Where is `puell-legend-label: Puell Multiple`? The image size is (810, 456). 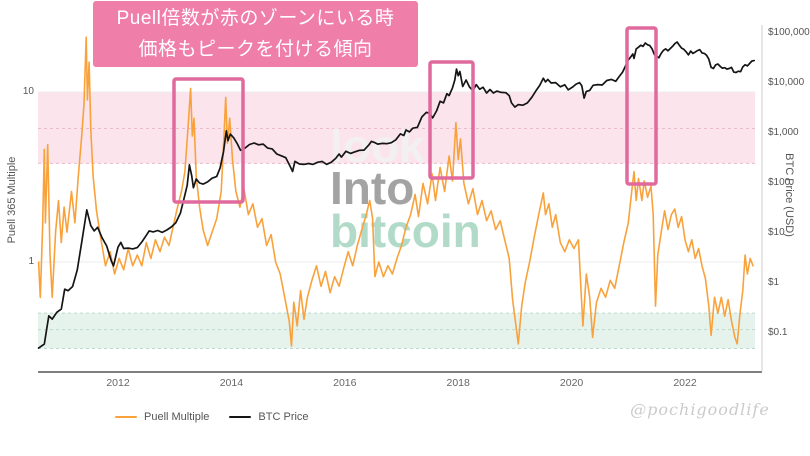
puell-legend-label: Puell Multiple is located at coordinates (177, 417).